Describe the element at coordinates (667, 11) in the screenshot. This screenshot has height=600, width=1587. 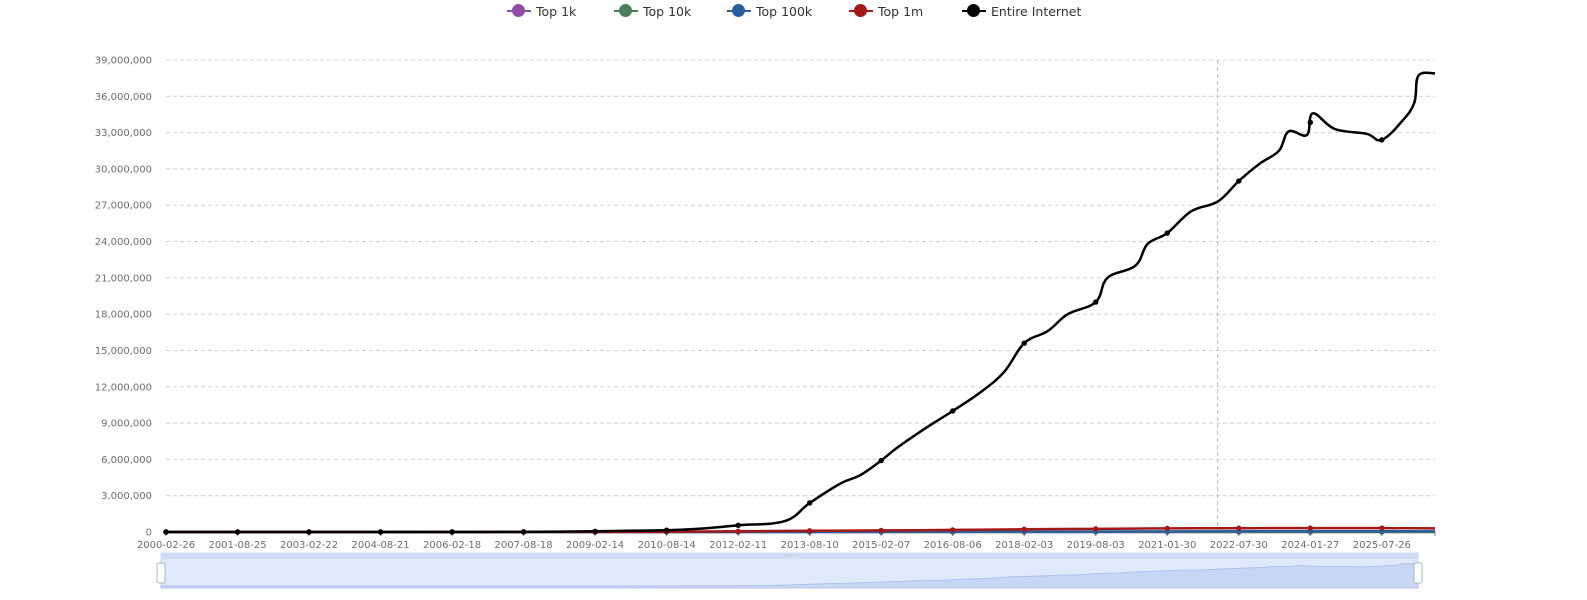
I see `legend-label: Top 10k` at that location.